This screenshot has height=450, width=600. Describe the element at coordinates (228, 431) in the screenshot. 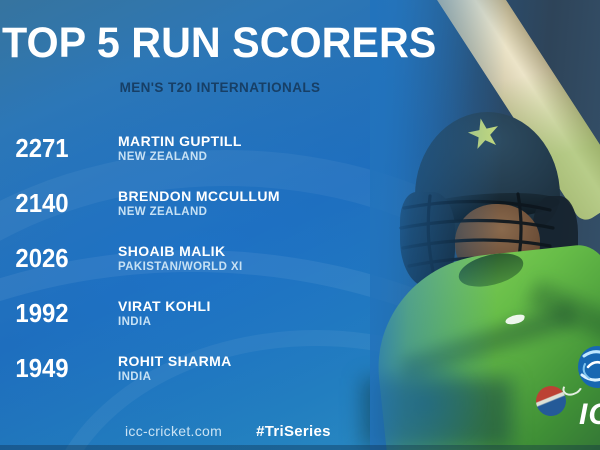

I see `footer: icc-cricket.com #TriSeries` at that location.